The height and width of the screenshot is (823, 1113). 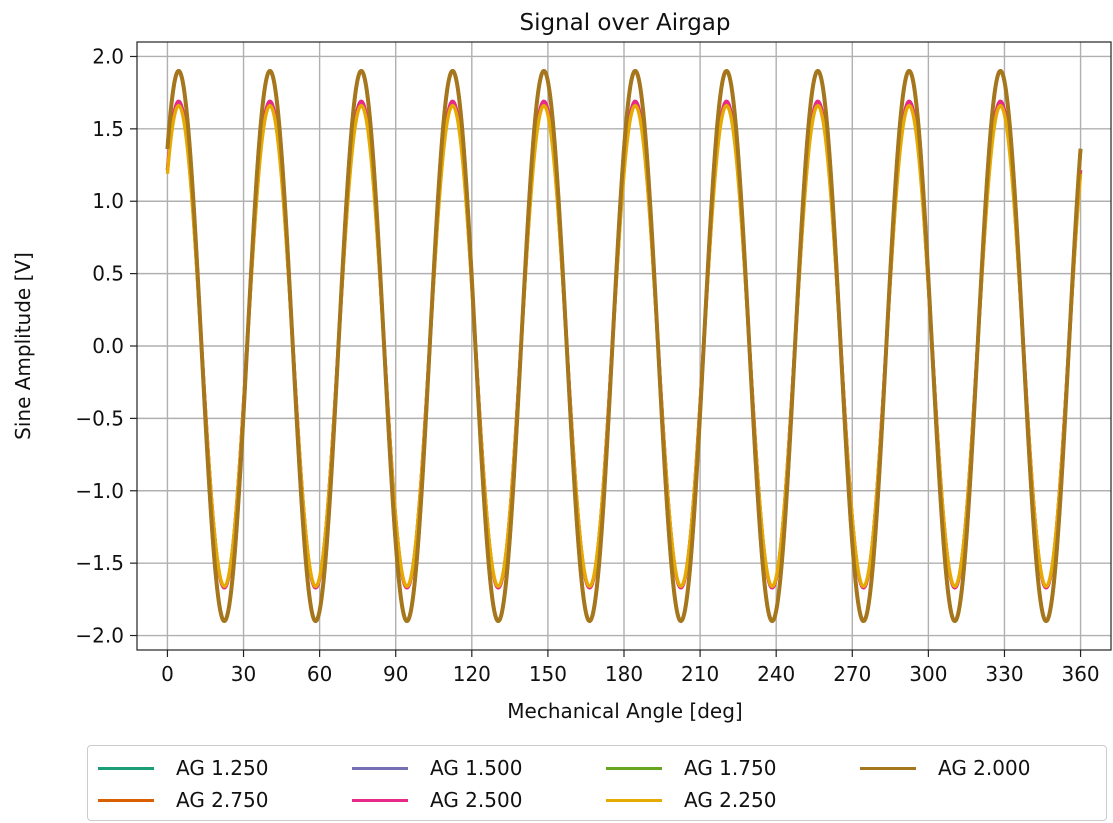 I want to click on y-tick-label: −2.0, so click(x=99, y=636).